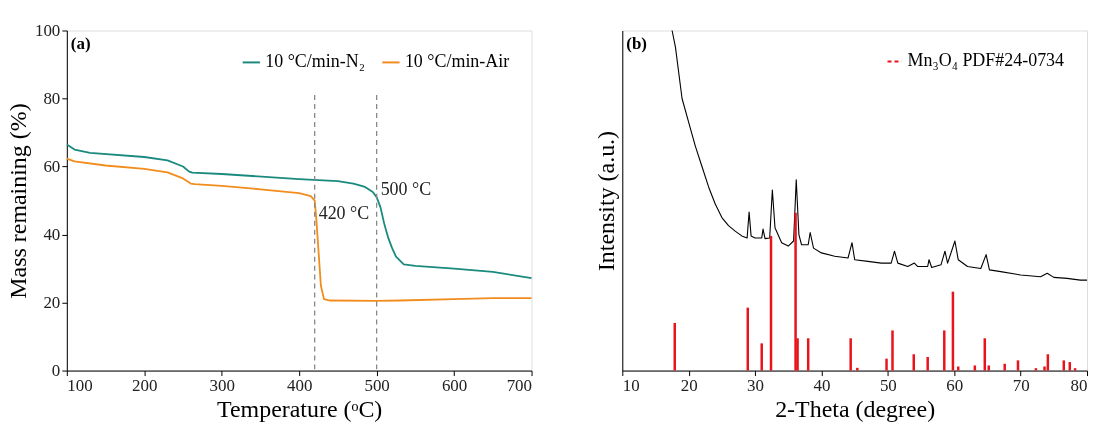 The height and width of the screenshot is (423, 1097). What do you see at coordinates (344, 213) in the screenshot?
I see `annotation: 420 °C` at bounding box center [344, 213].